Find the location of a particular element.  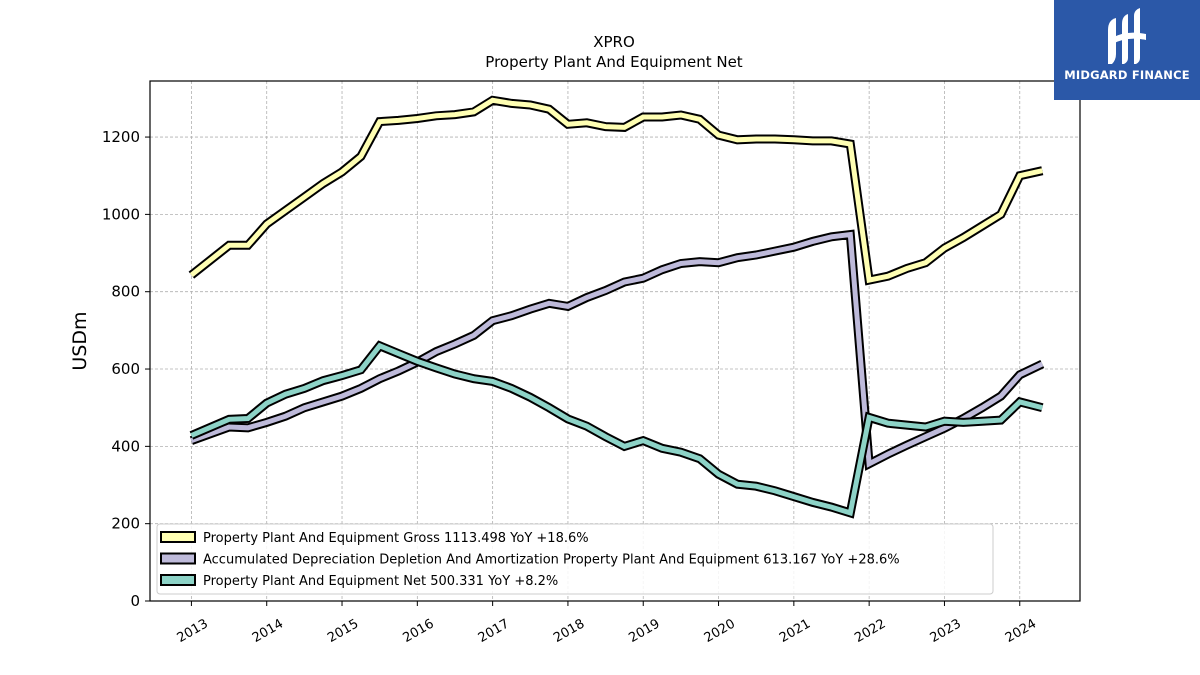

x-tick-label: 2014 is located at coordinates (268, 631).